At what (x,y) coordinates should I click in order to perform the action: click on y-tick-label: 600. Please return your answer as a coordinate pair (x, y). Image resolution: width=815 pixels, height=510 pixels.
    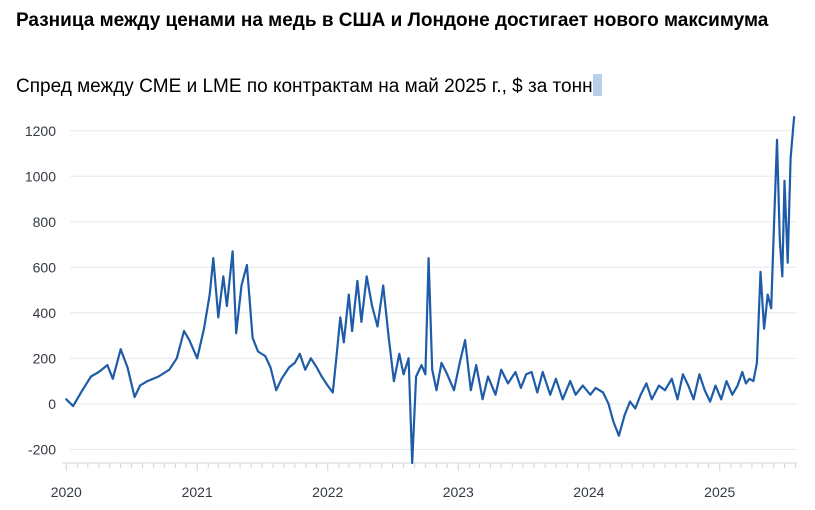
    Looking at the image, I should click on (45, 267).